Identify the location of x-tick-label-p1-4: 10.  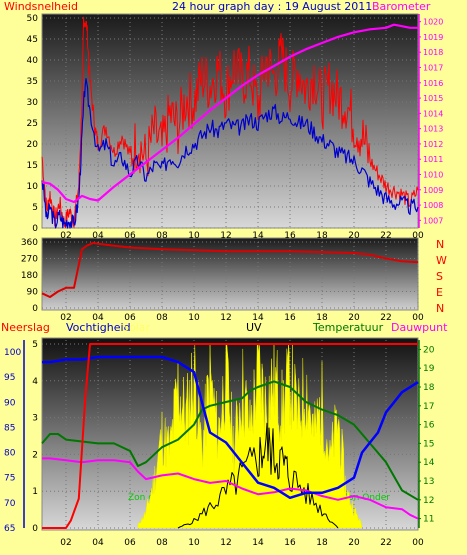
(194, 236).